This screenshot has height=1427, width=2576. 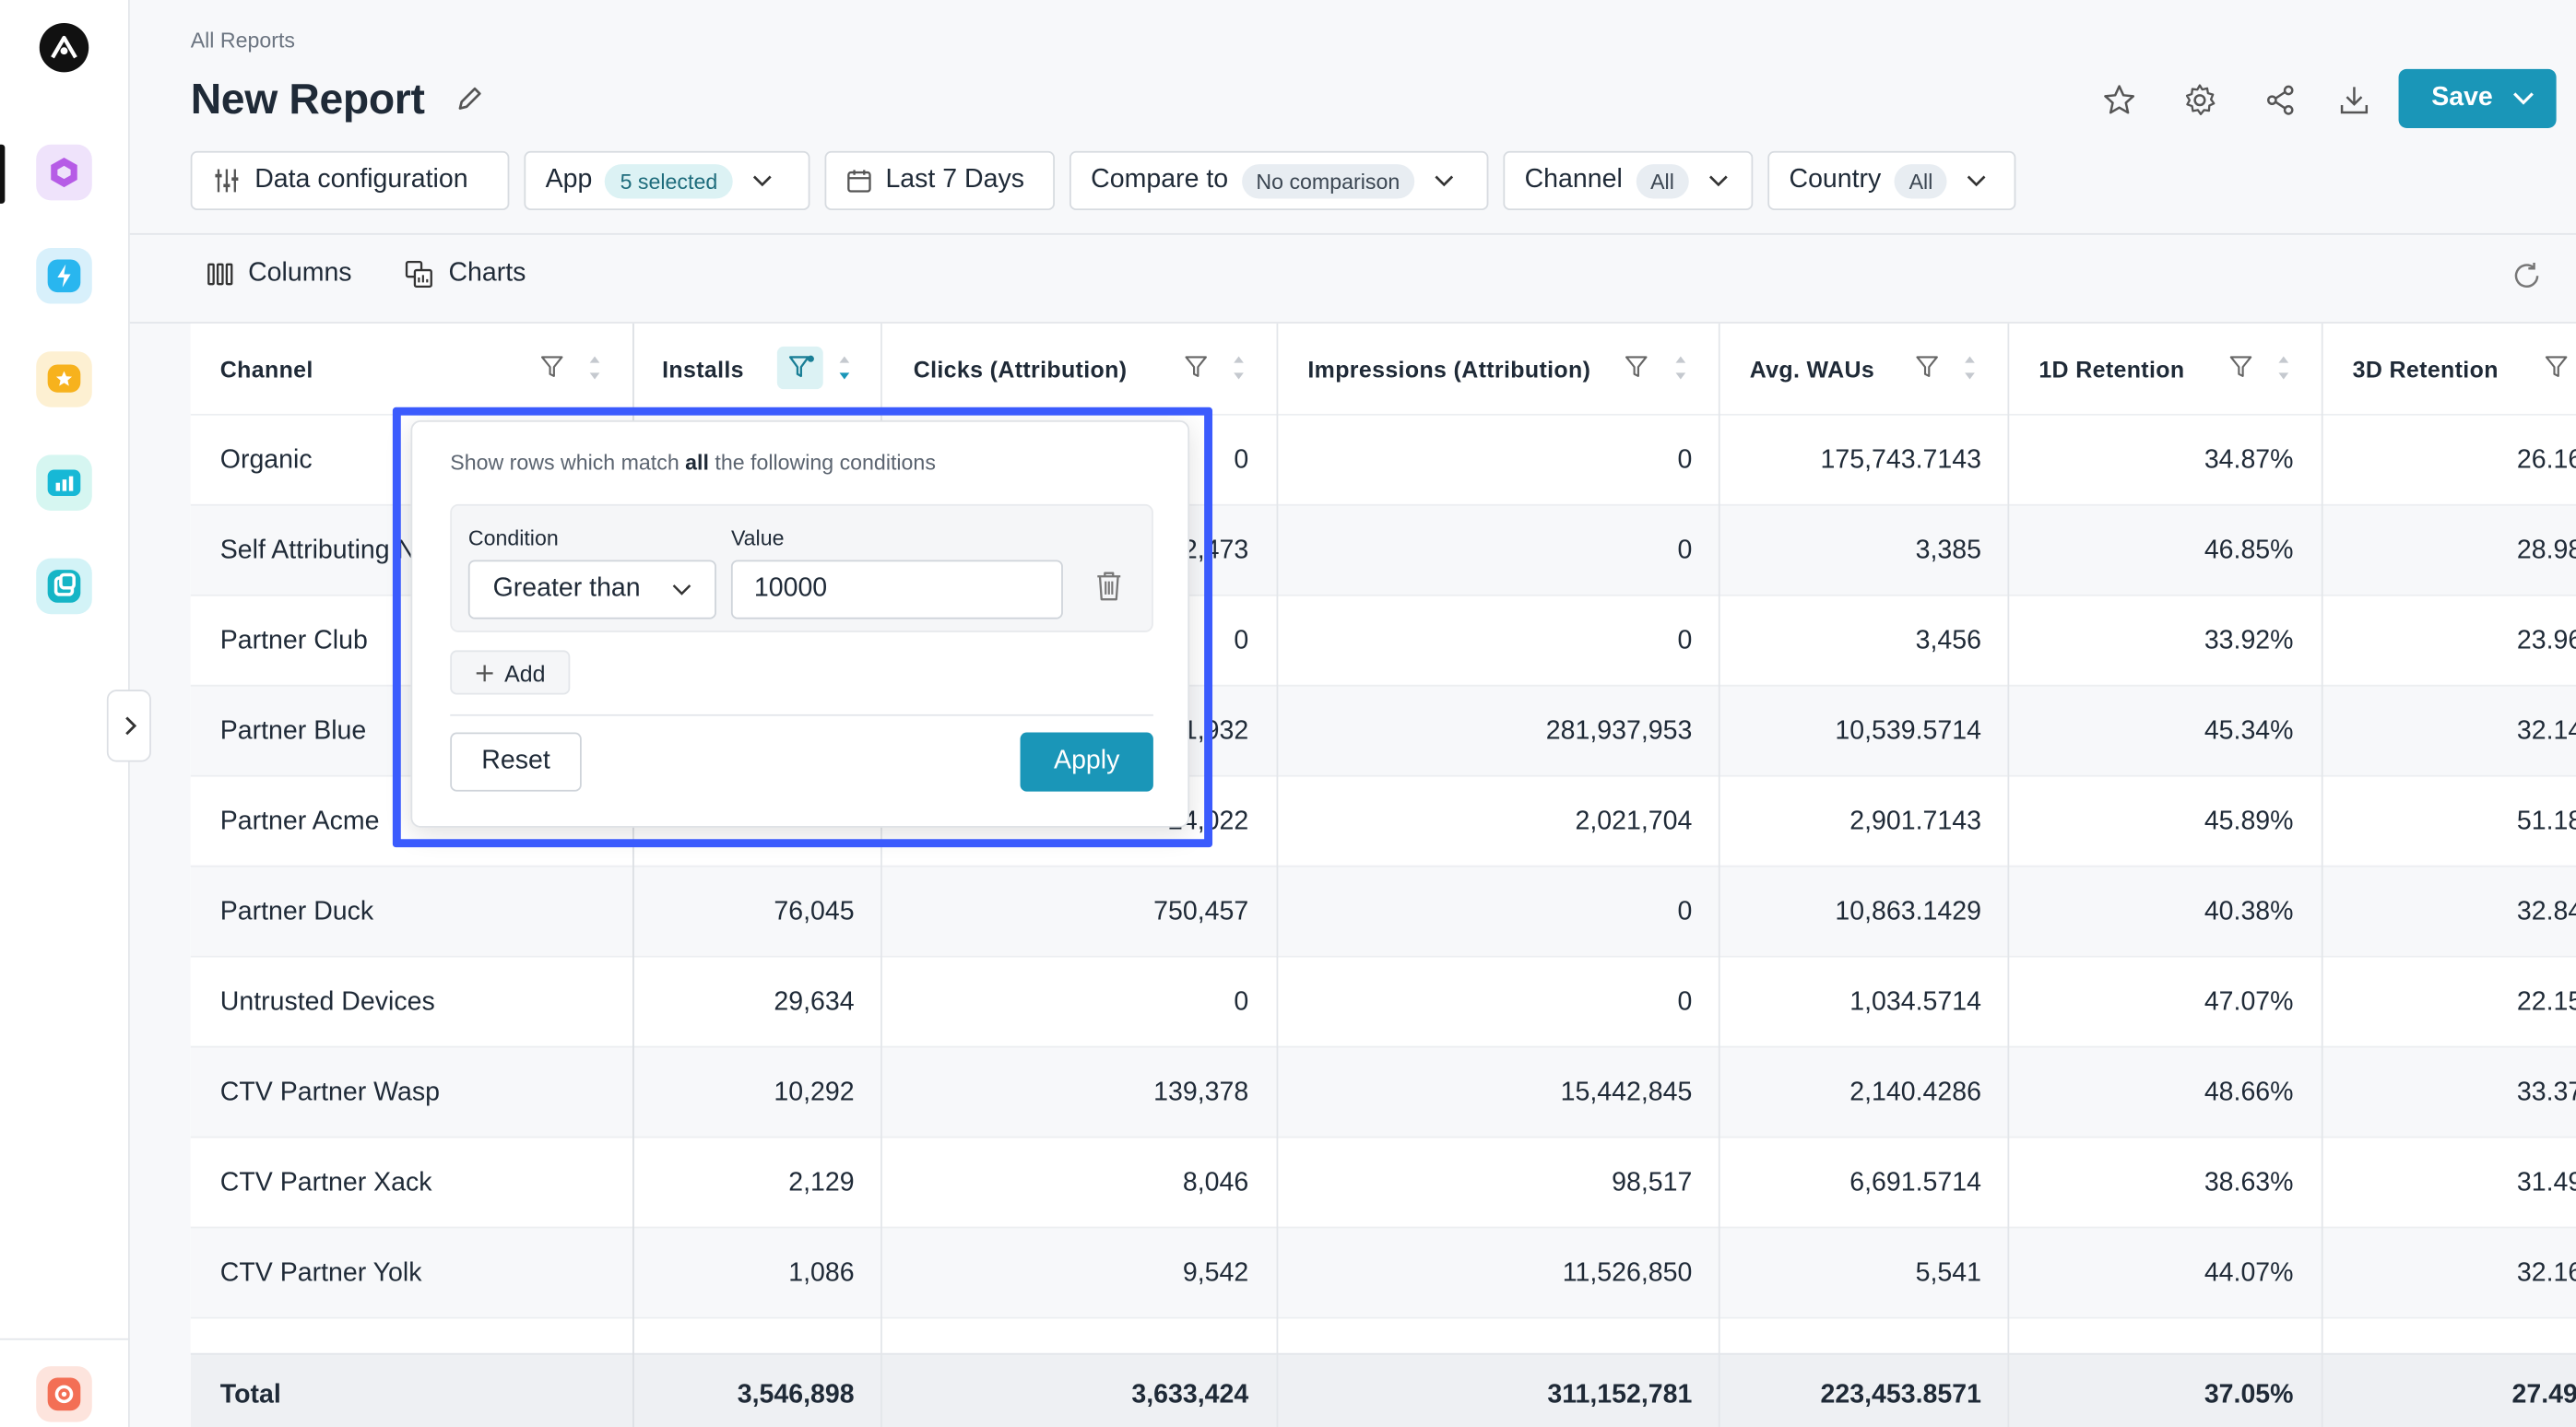 What do you see at coordinates (2249, 1182) in the screenshot?
I see `cell-1d-retention: 38.63%` at bounding box center [2249, 1182].